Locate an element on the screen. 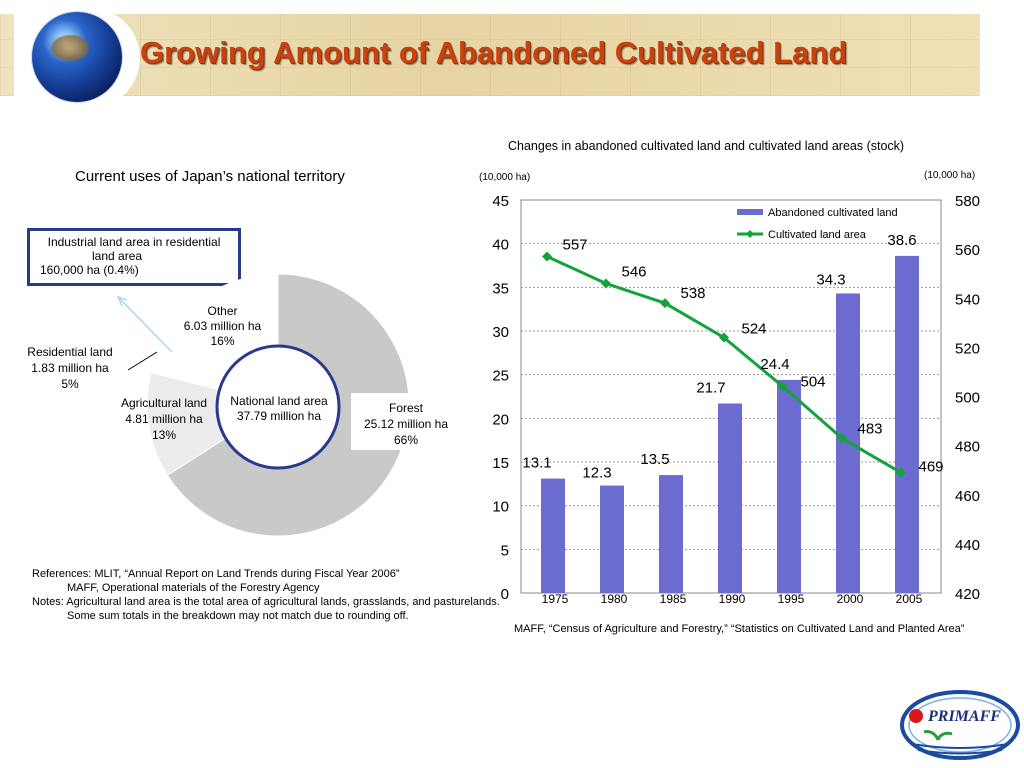 This screenshot has height=768, width=1024. title-banner is located at coordinates (490, 55).